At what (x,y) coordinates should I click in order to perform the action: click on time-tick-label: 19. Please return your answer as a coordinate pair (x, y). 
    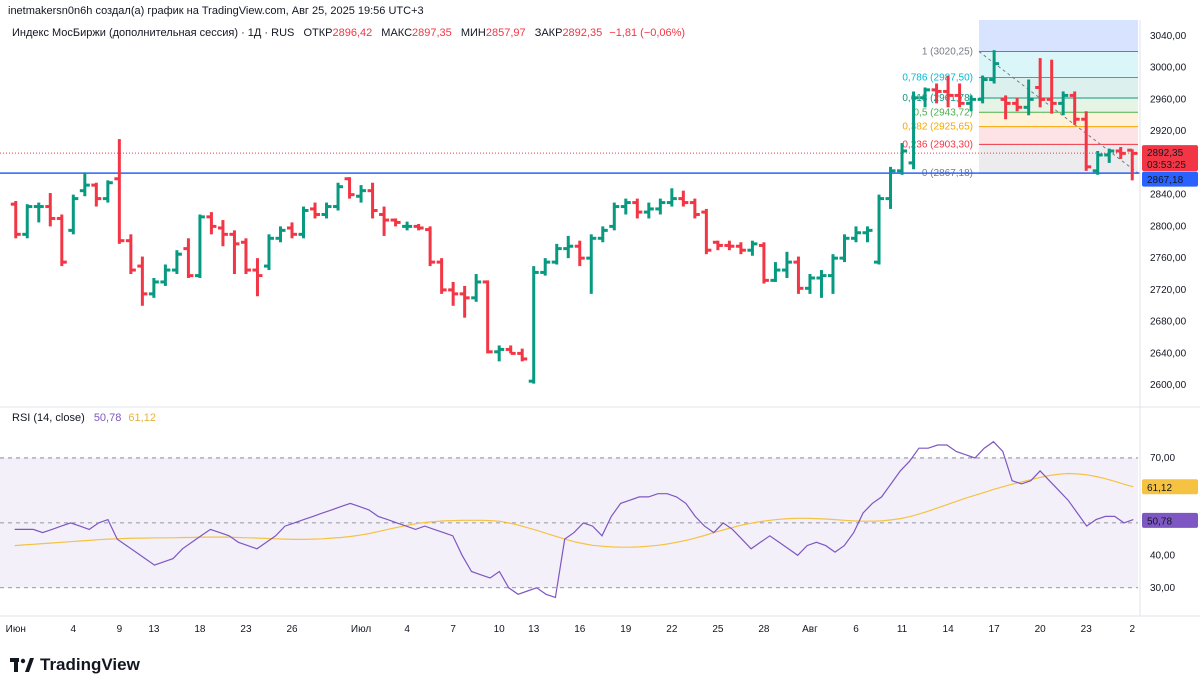
    Looking at the image, I should click on (626, 629).